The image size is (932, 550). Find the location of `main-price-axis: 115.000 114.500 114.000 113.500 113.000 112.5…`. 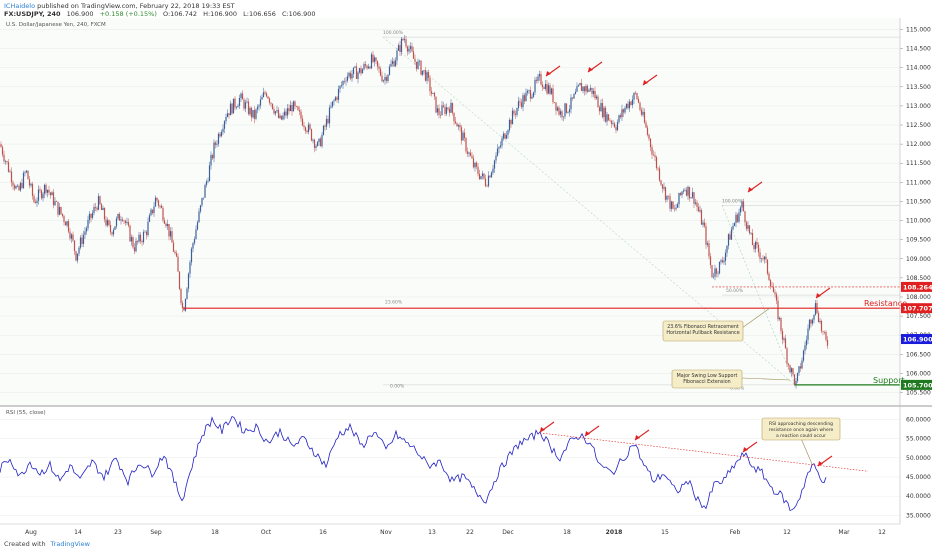

main-price-axis: 115.000 114.500 114.000 113.500 113.000 112.5… is located at coordinates (916, 211).